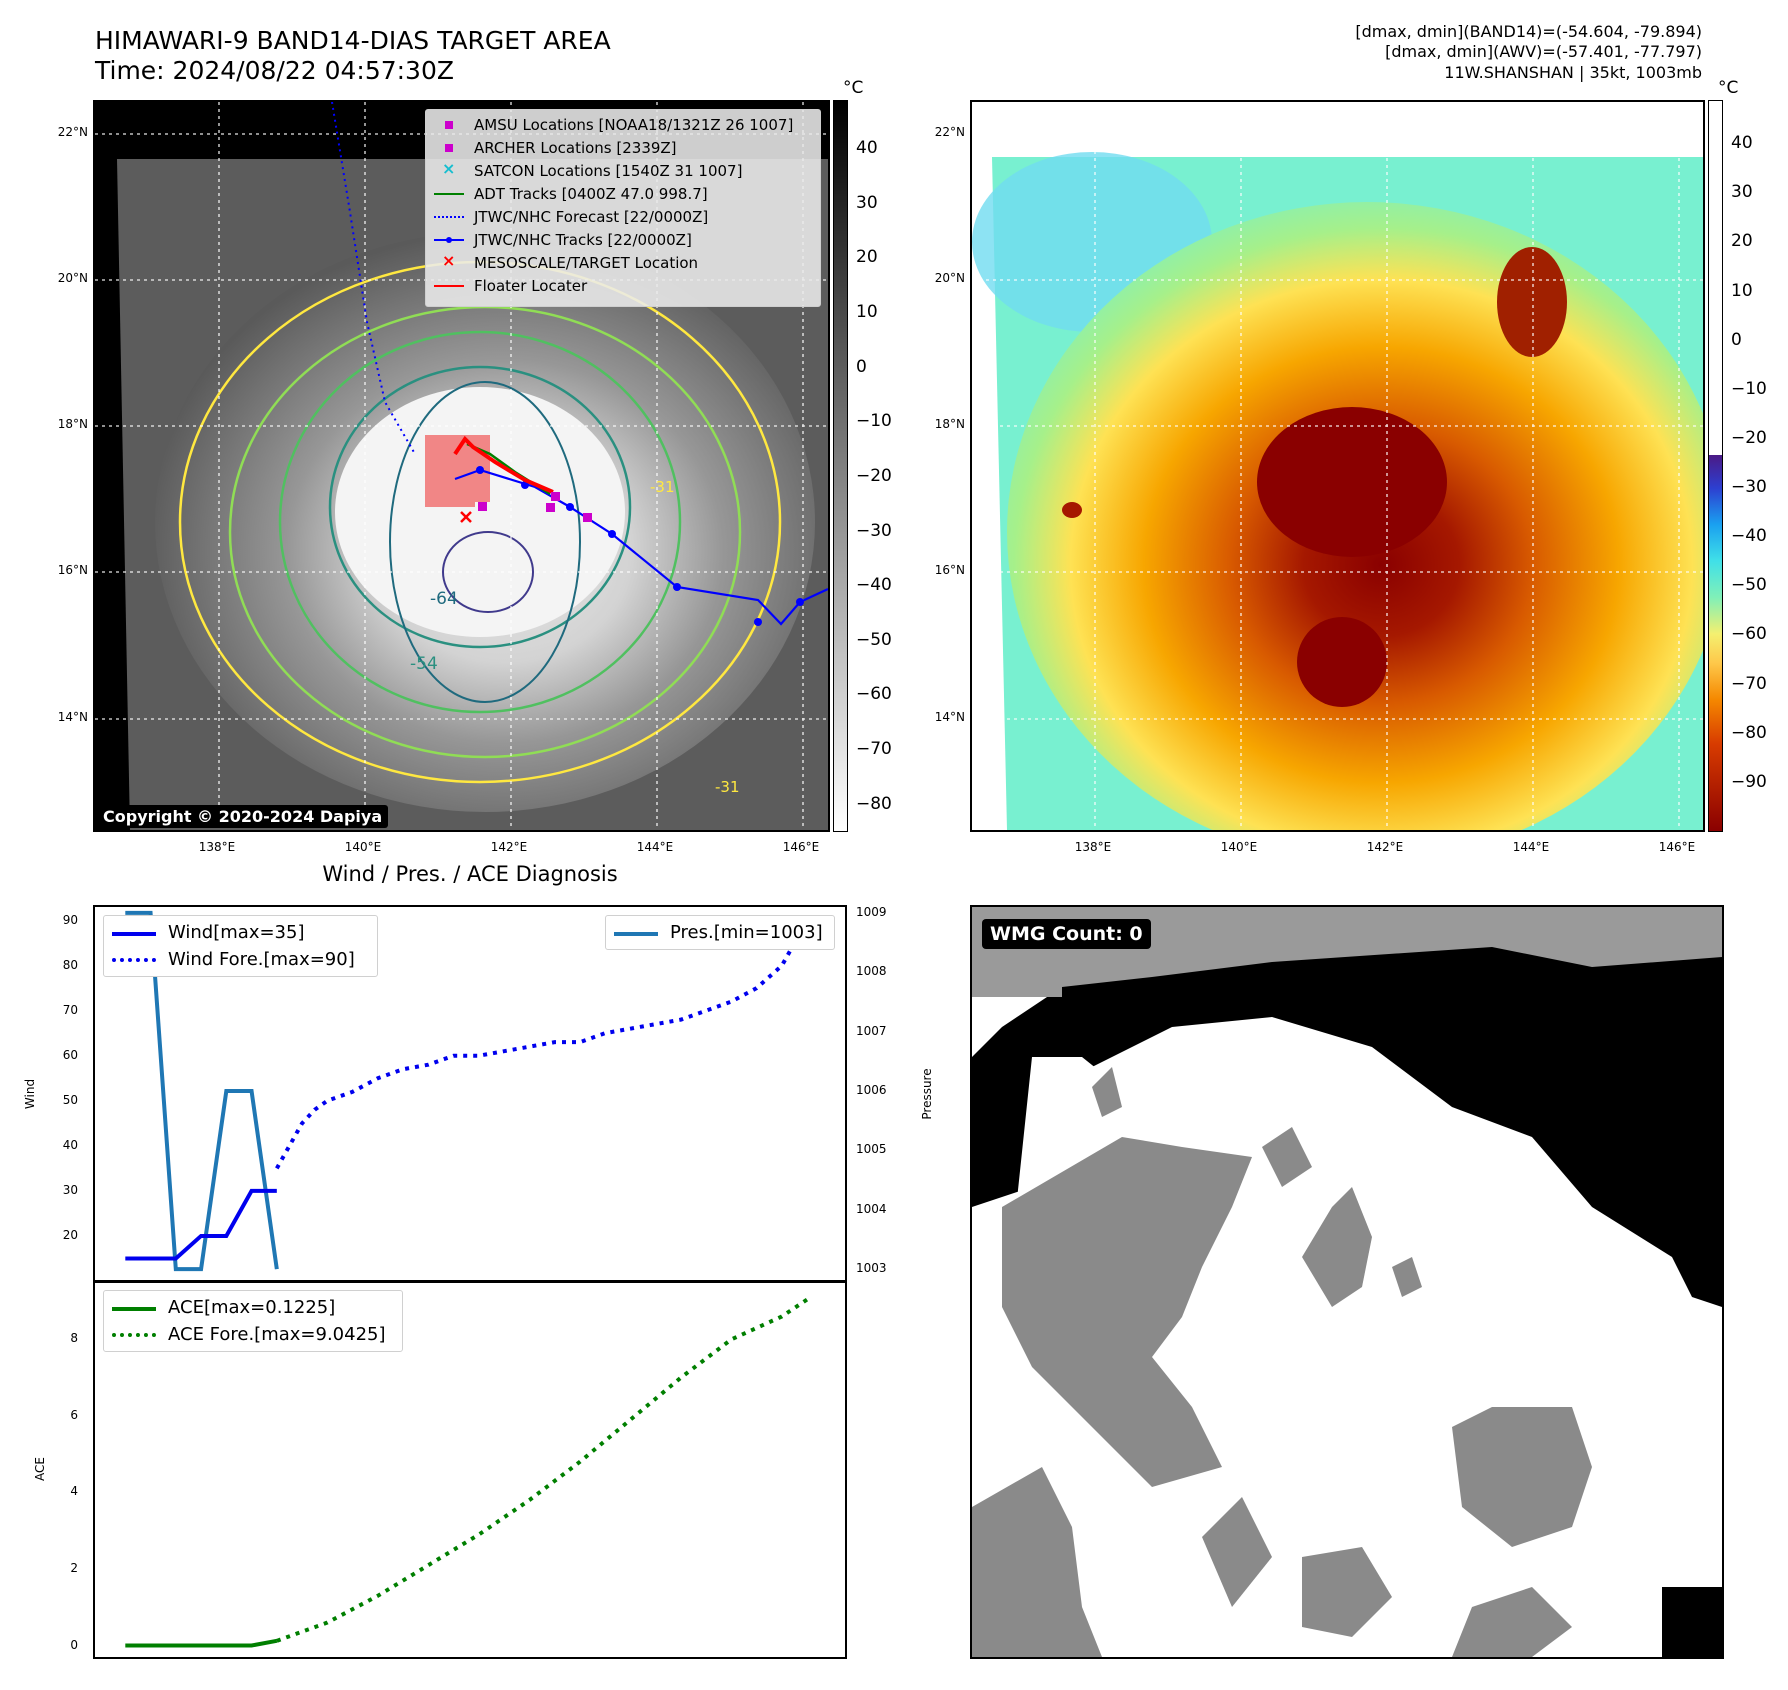 Image resolution: width=1788 pixels, height=1690 pixels. I want to click on pressure-y-tick-label: 1006, so click(871, 1090).